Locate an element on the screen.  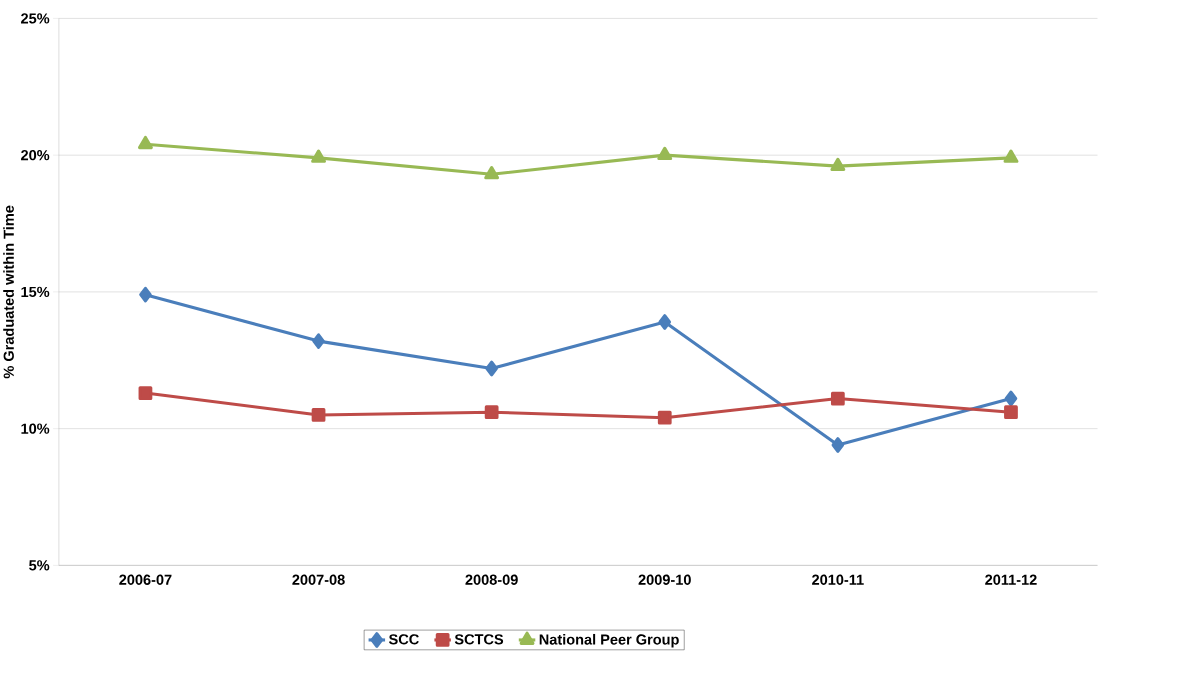
y-tick-label: 25% is located at coordinates (35, 18).